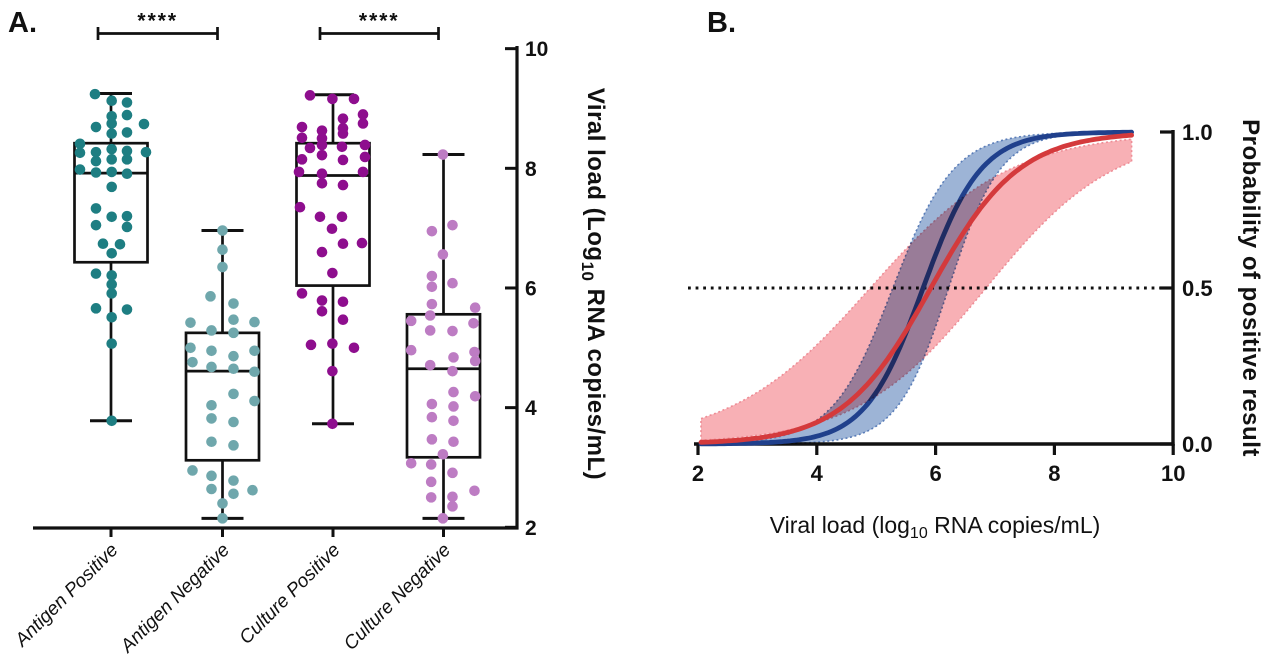 This screenshot has height=668, width=1280. I want to click on y-tick-label: 1.0, so click(1197, 132).